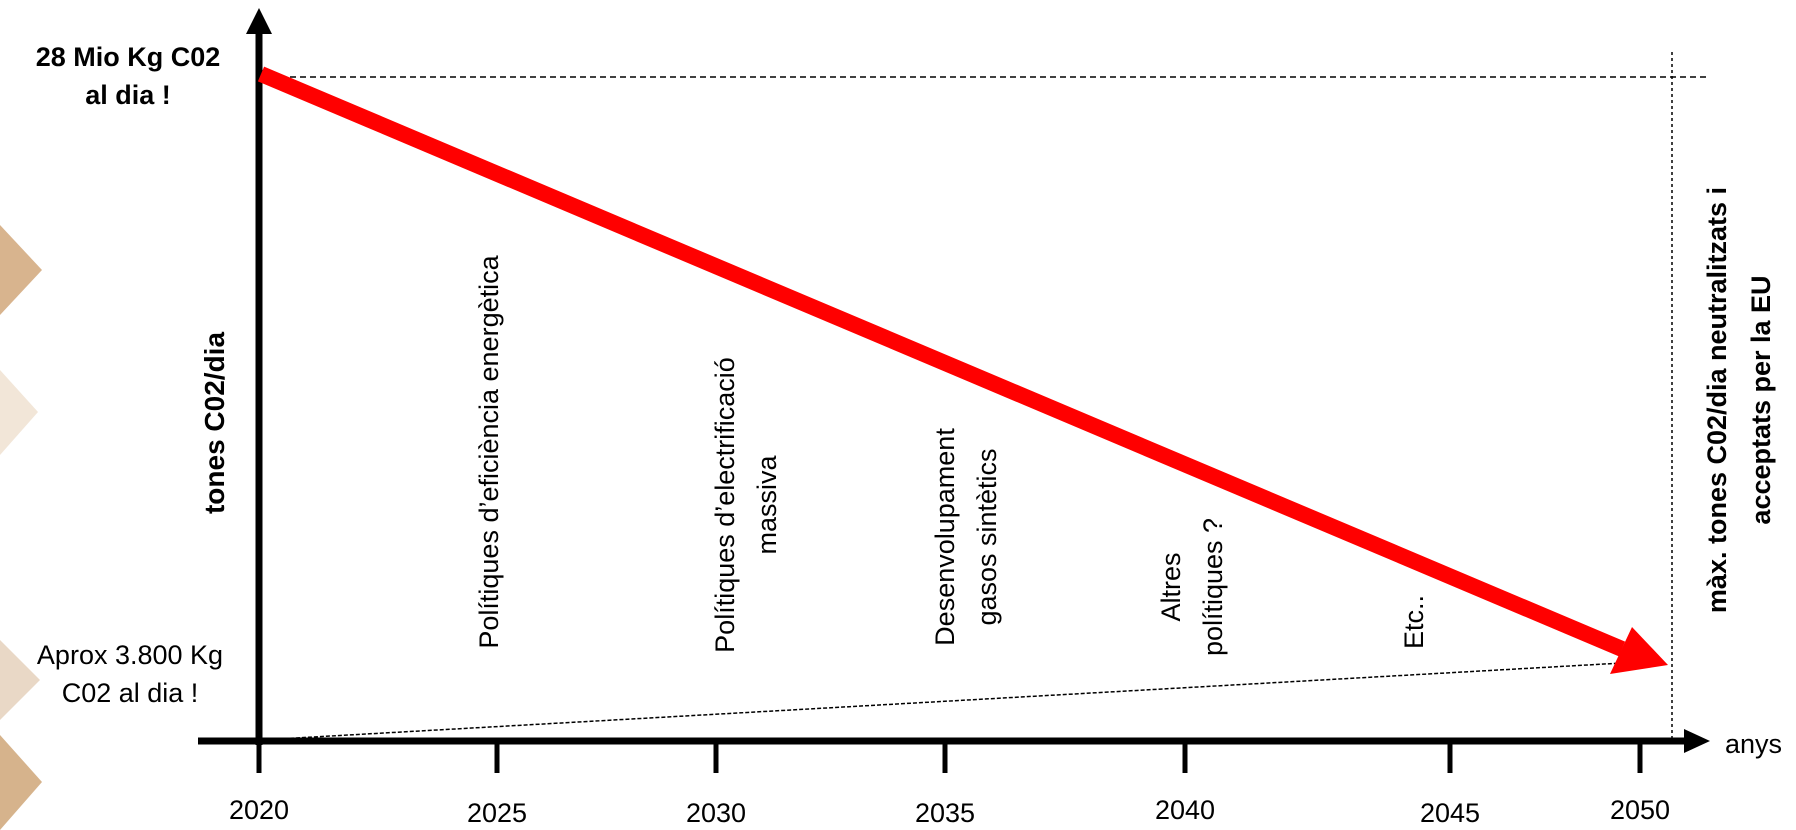 This screenshot has height=830, width=1796. Describe the element at coordinates (259, 21) in the screenshot. I see `y-axis-arrowhead` at that location.